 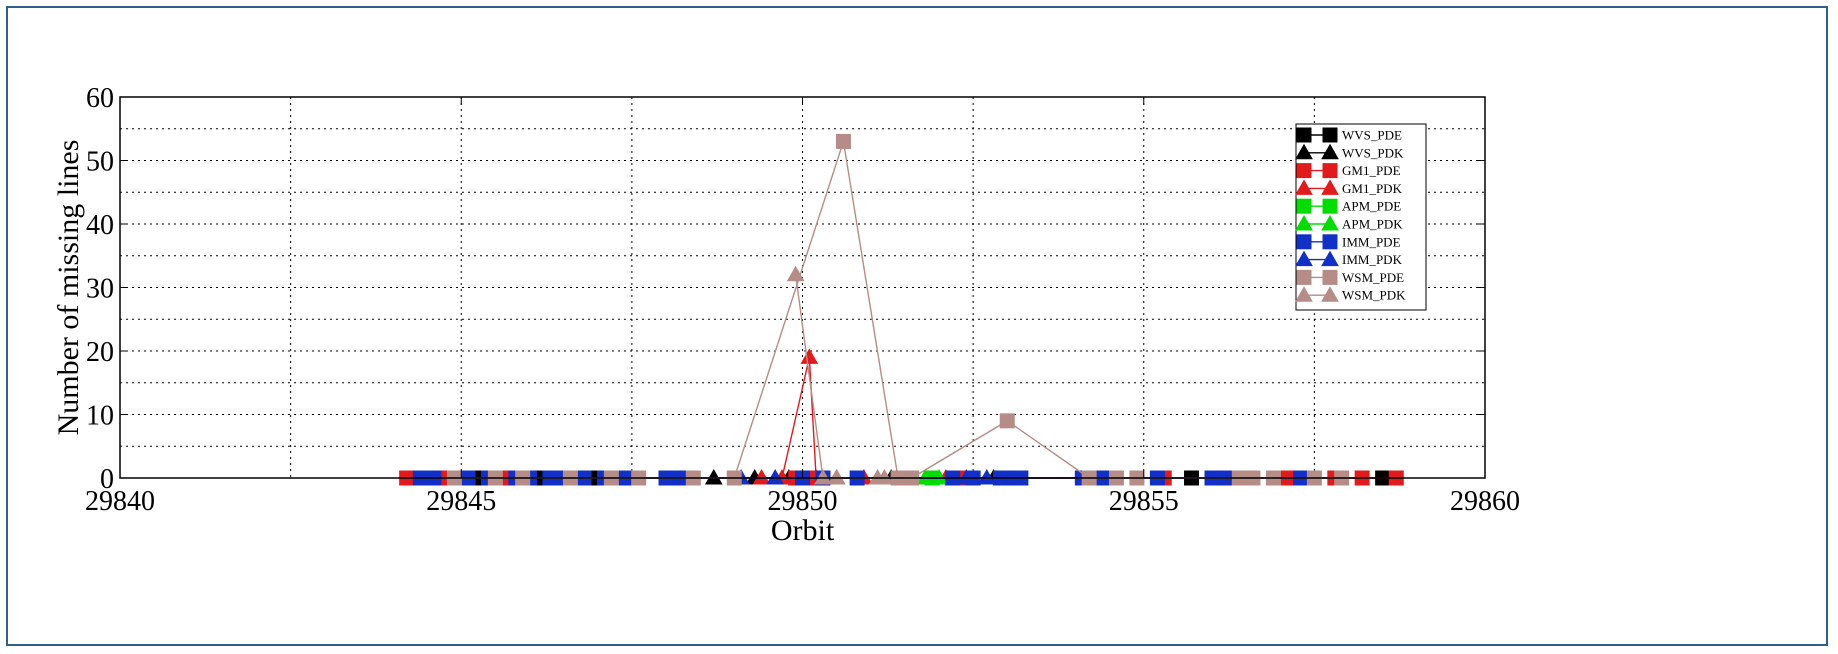 I want to click on legend-label: WVS_PDK, so click(x=1373, y=152).